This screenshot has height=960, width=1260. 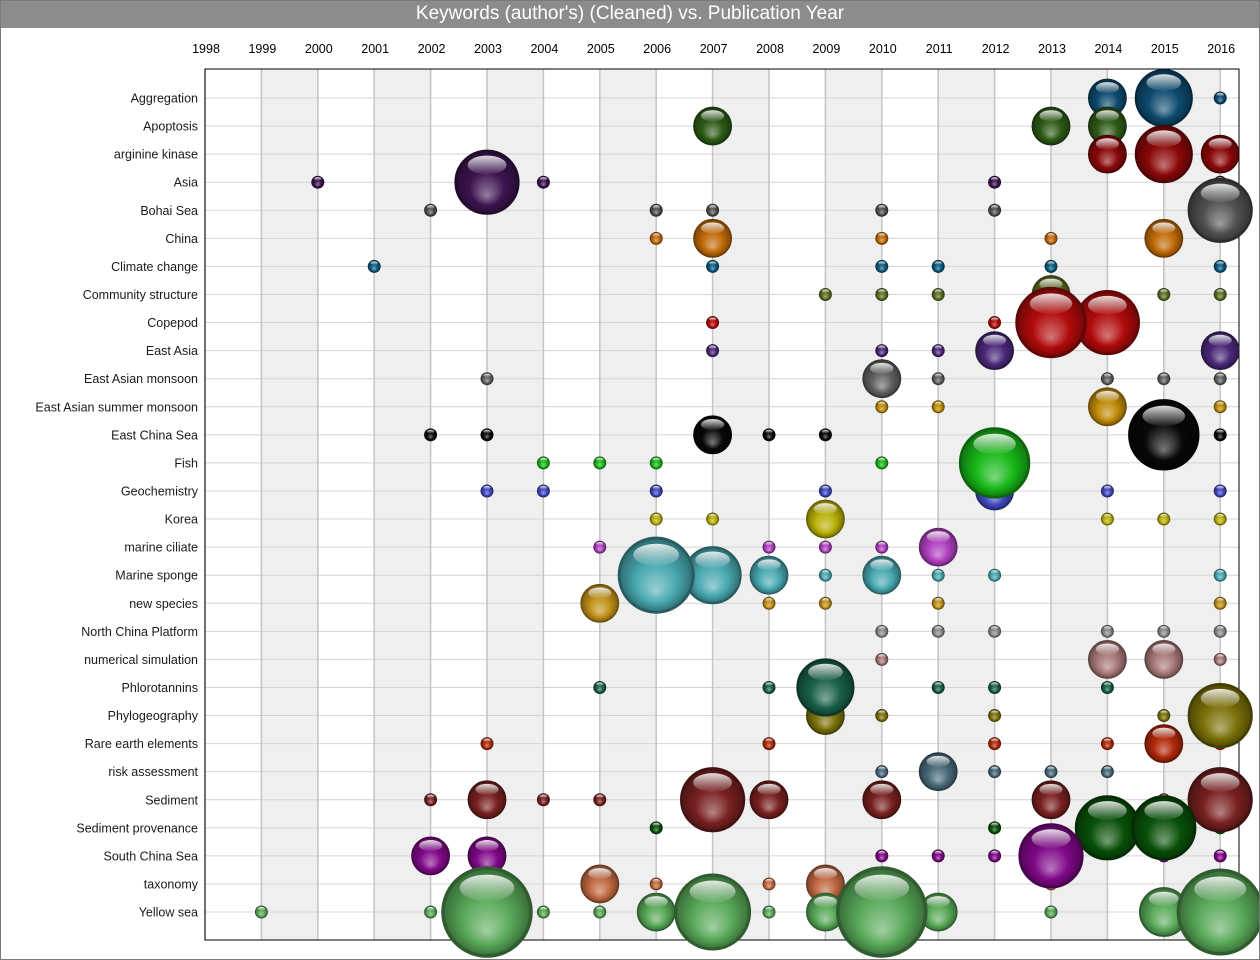 What do you see at coordinates (1220, 98) in the screenshot?
I see `bubble: Aggregation 2016: 1` at bounding box center [1220, 98].